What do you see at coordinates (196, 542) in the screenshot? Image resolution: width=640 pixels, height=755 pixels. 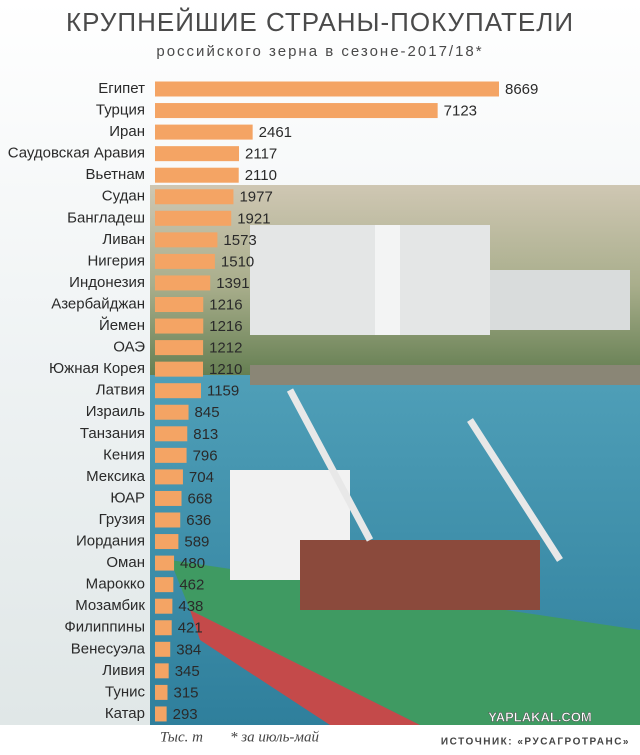 I see `value-label: 589` at bounding box center [196, 542].